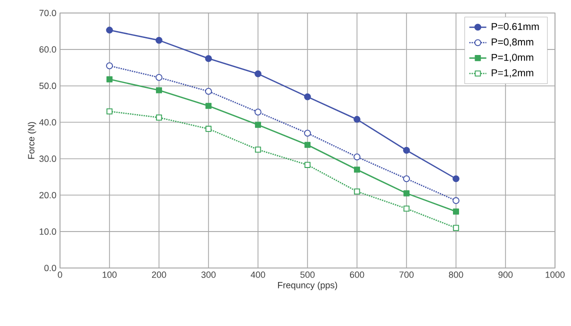 This screenshot has height=326, width=571. Describe the element at coordinates (308, 286) in the screenshot. I see `x-axis-title: Frequncy (pps)` at that location.